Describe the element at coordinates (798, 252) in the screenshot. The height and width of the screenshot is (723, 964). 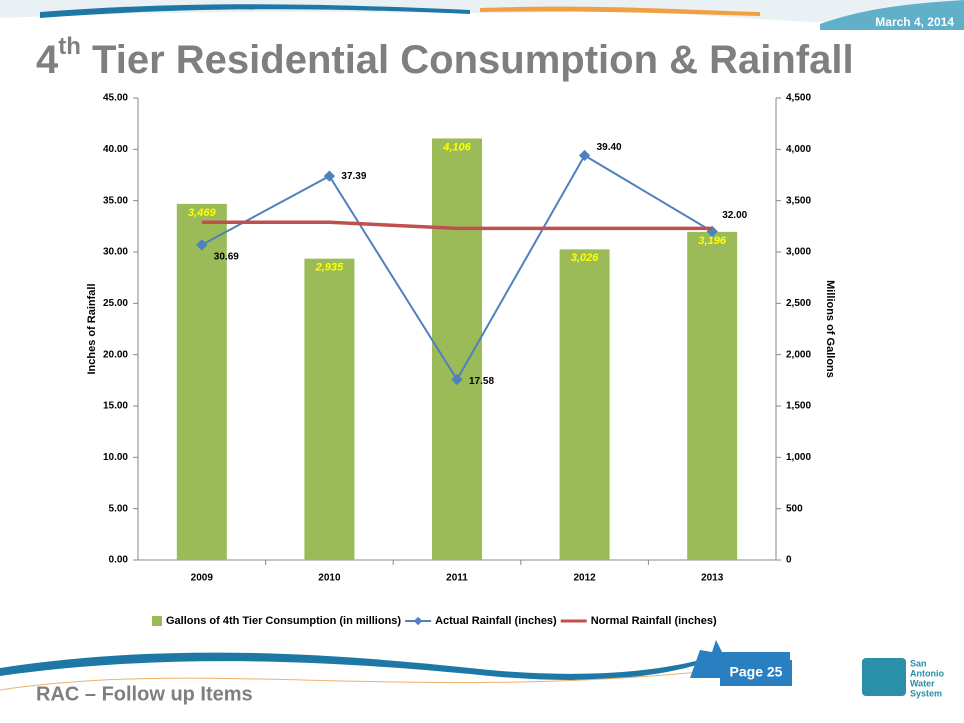
I see `y2-tick-label: 3,000` at that location.